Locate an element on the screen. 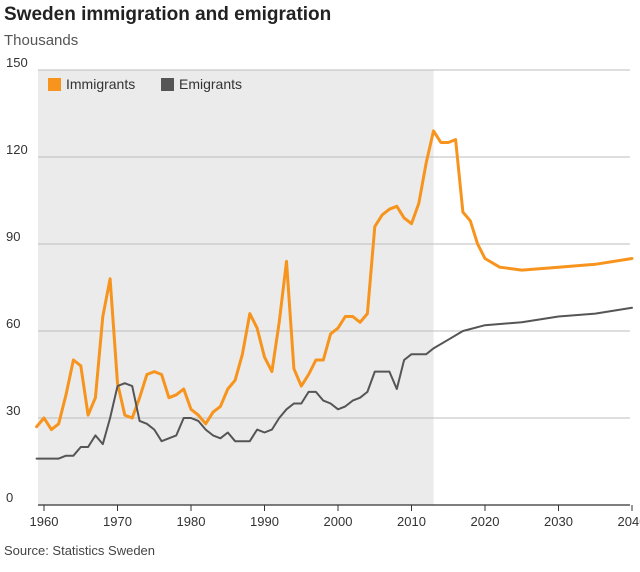 The width and height of the screenshot is (640, 572). y-tick-label-90: 90 is located at coordinates (13, 236).